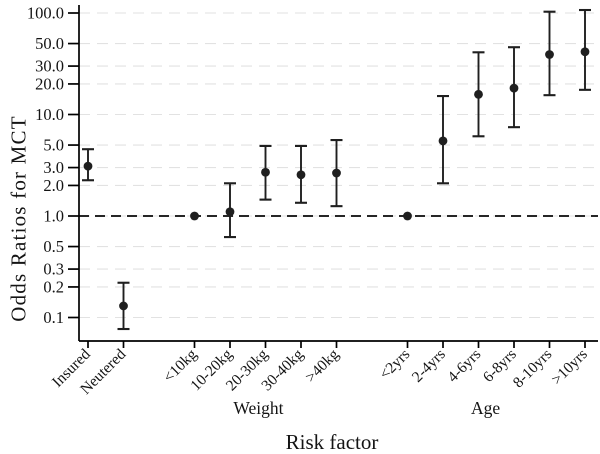  What do you see at coordinates (322, 366) in the screenshot?
I see `x-tick-label--40kg: >40kg` at bounding box center [322, 366].